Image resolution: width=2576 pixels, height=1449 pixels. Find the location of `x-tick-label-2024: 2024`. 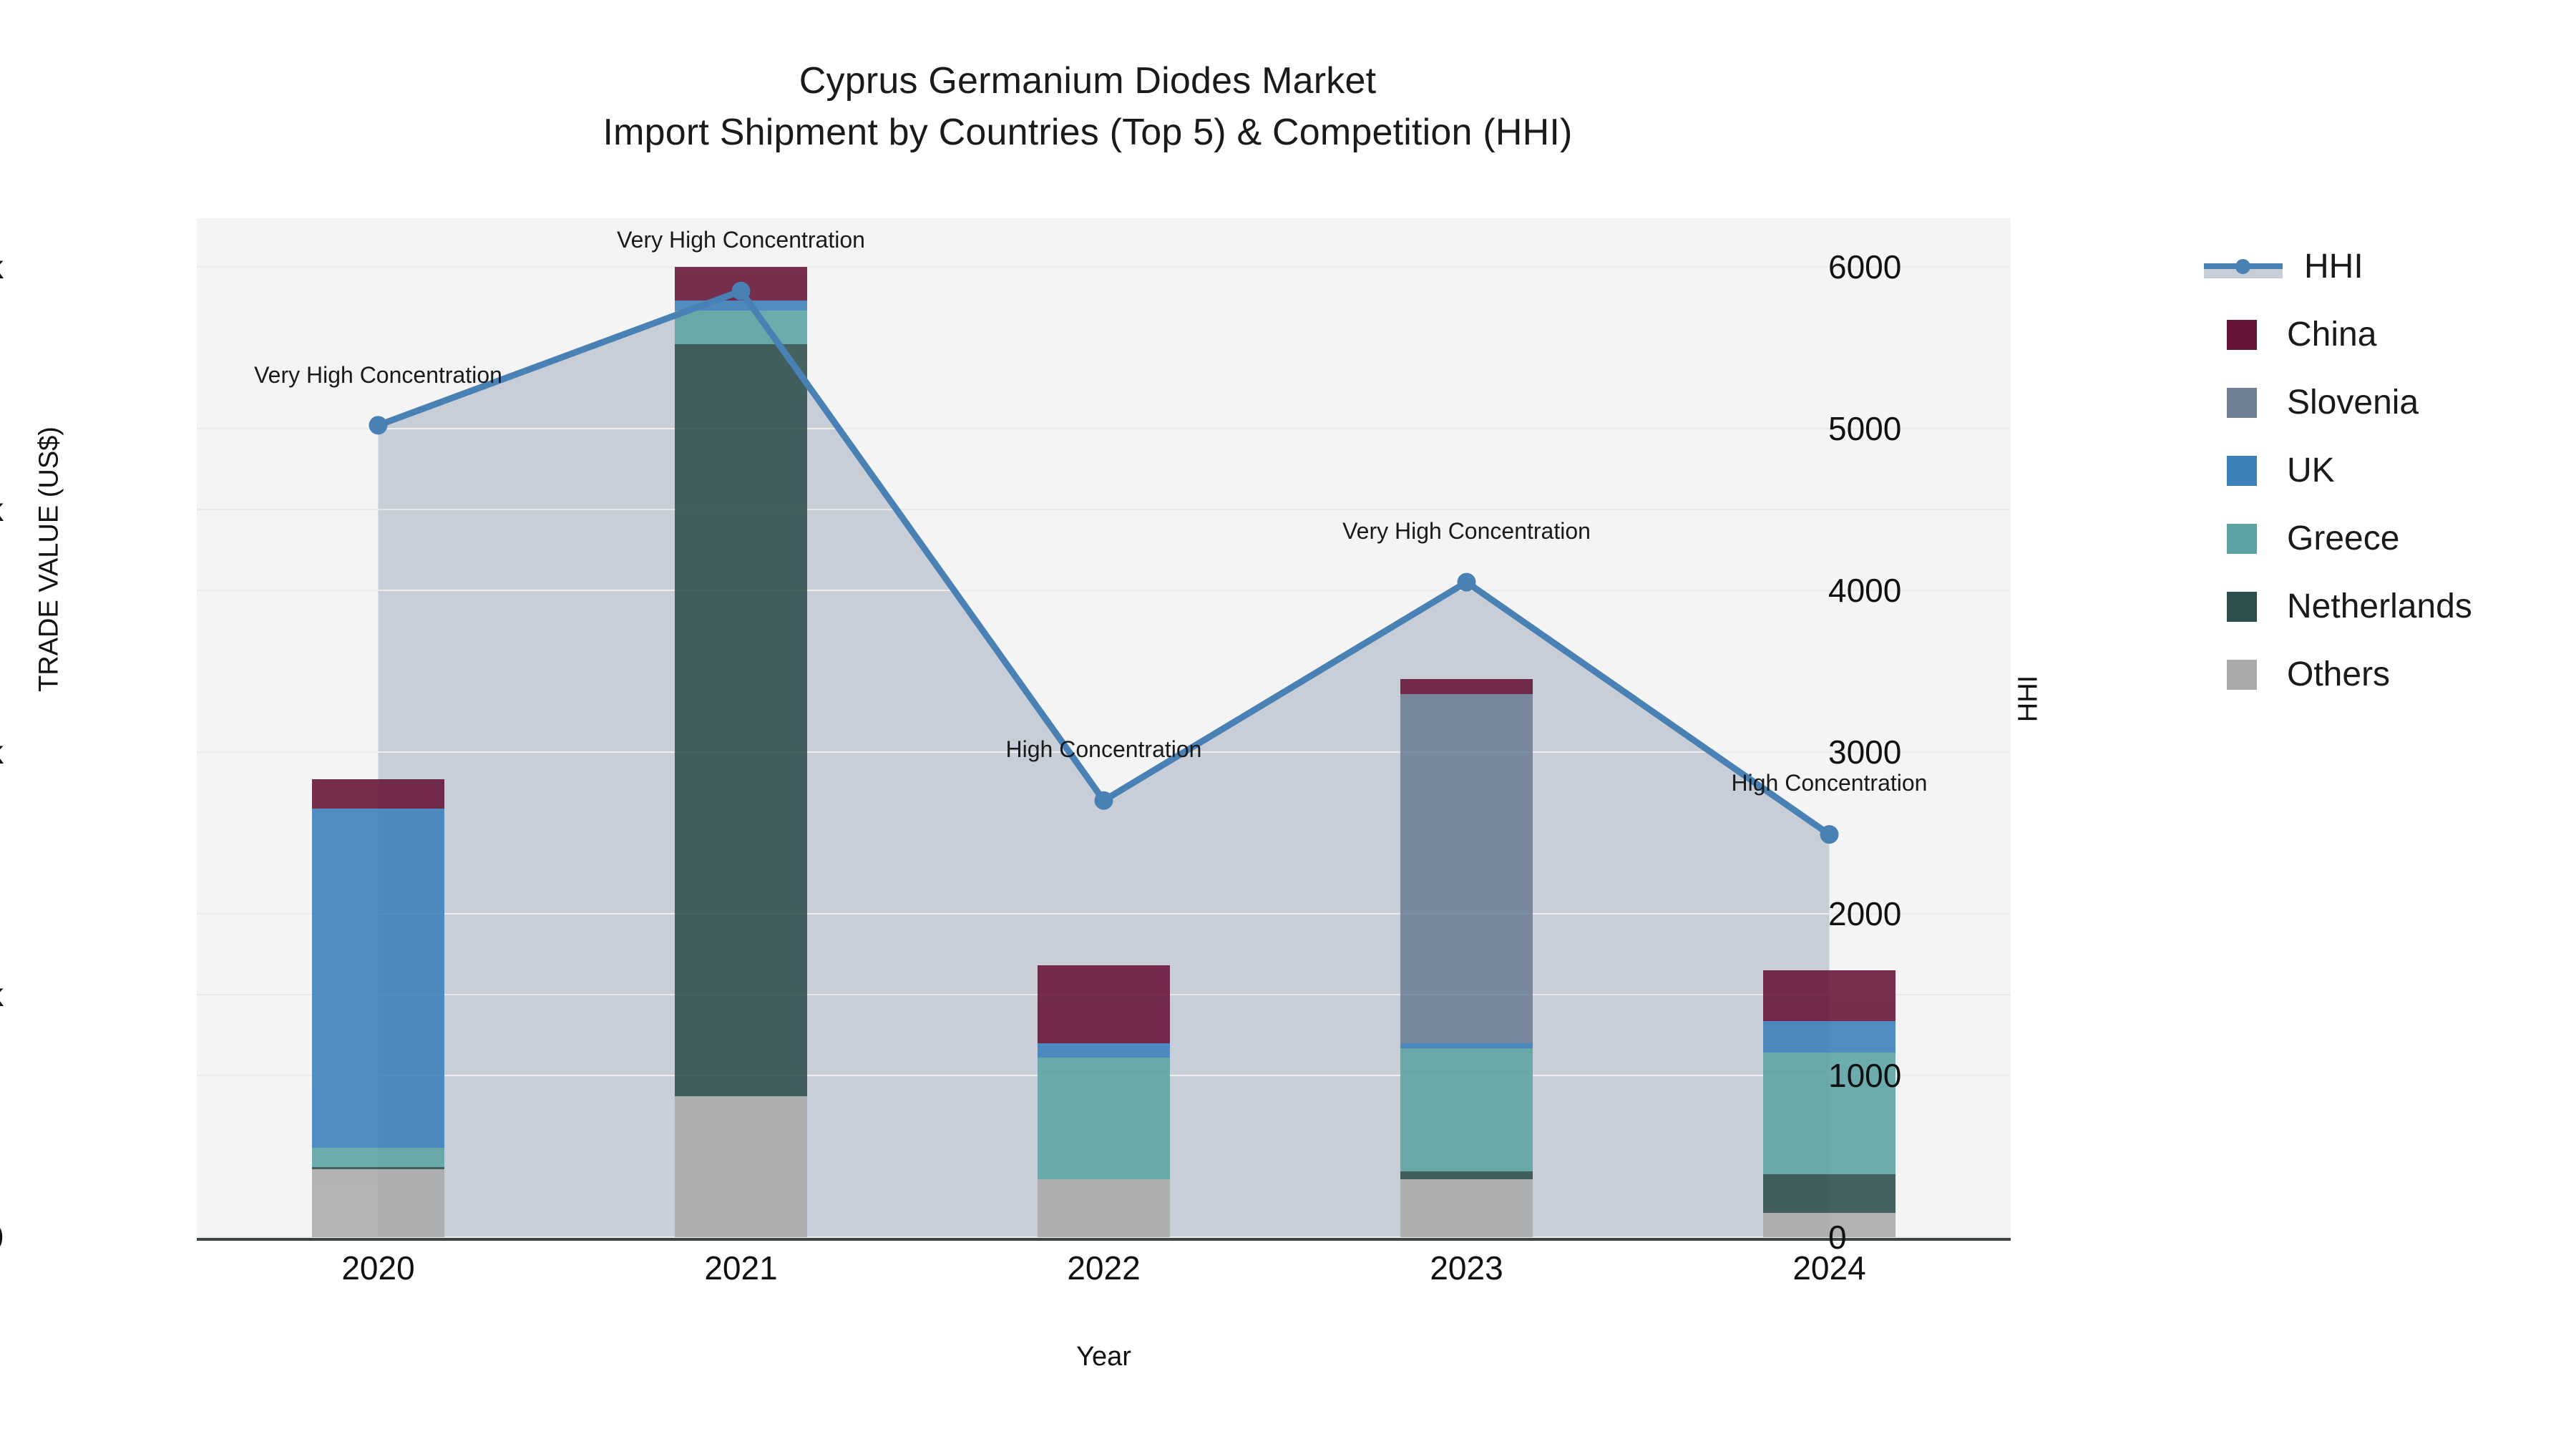

x-tick-label-2024: 2024 is located at coordinates (1829, 1268).